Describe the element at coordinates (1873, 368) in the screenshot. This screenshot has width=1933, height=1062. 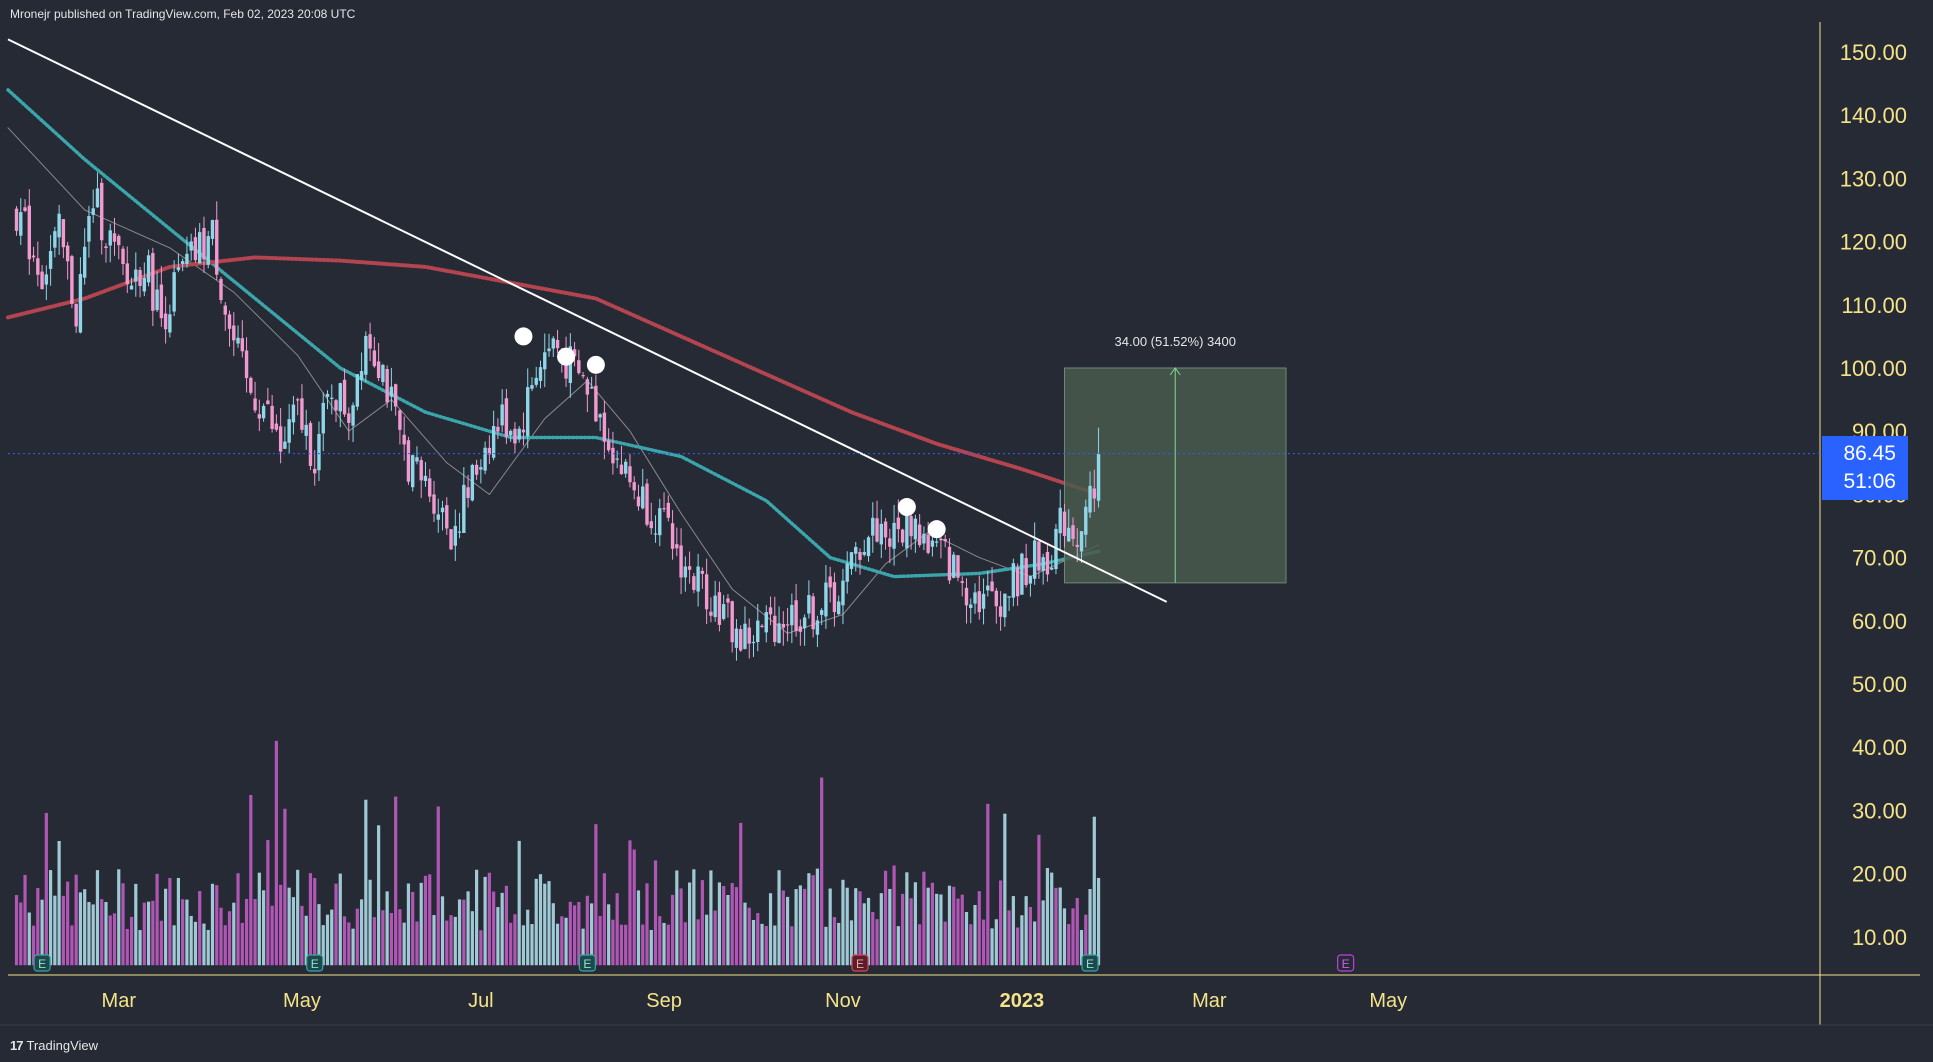
I see `y-tick-label: 100.00` at that location.